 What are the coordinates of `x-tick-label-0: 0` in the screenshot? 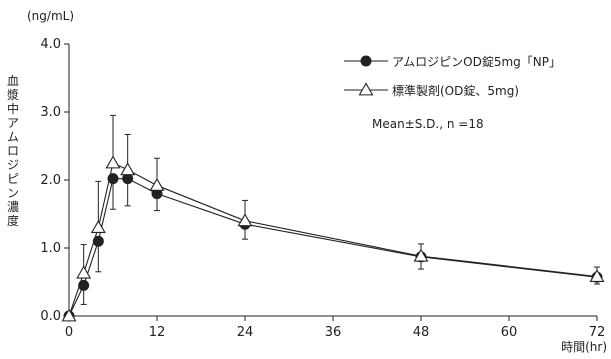 It's located at (69, 332).